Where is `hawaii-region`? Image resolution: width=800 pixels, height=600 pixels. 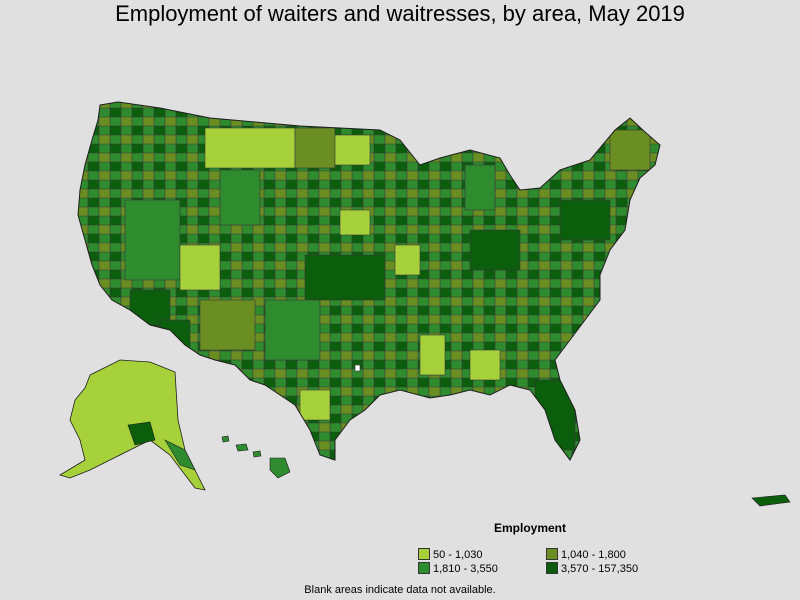
hawaii-region is located at coordinates (256, 457).